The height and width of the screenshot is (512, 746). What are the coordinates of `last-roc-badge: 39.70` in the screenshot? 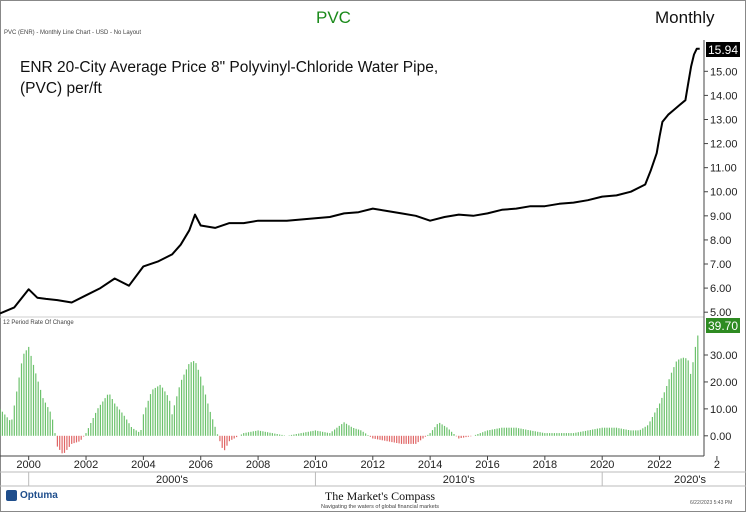 It's located at (723, 325).